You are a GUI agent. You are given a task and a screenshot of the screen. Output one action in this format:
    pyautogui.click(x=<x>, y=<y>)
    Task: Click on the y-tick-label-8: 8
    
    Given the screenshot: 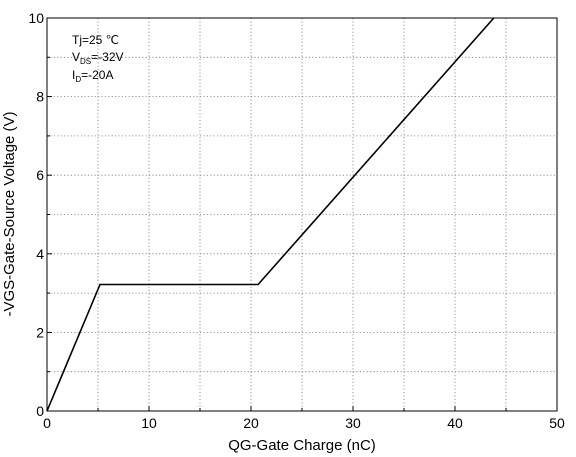 What is the action you would take?
    pyautogui.click(x=40, y=97)
    